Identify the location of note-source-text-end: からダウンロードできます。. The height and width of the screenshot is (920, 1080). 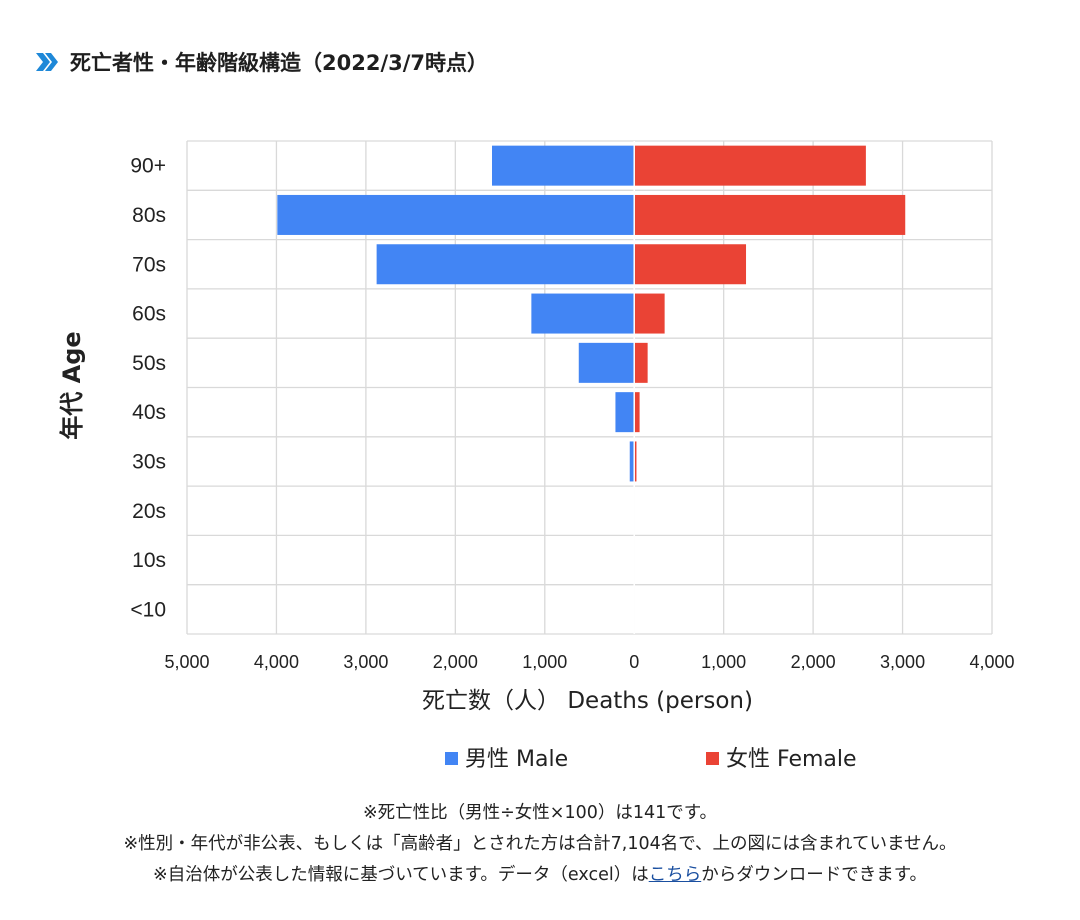
(814, 875).